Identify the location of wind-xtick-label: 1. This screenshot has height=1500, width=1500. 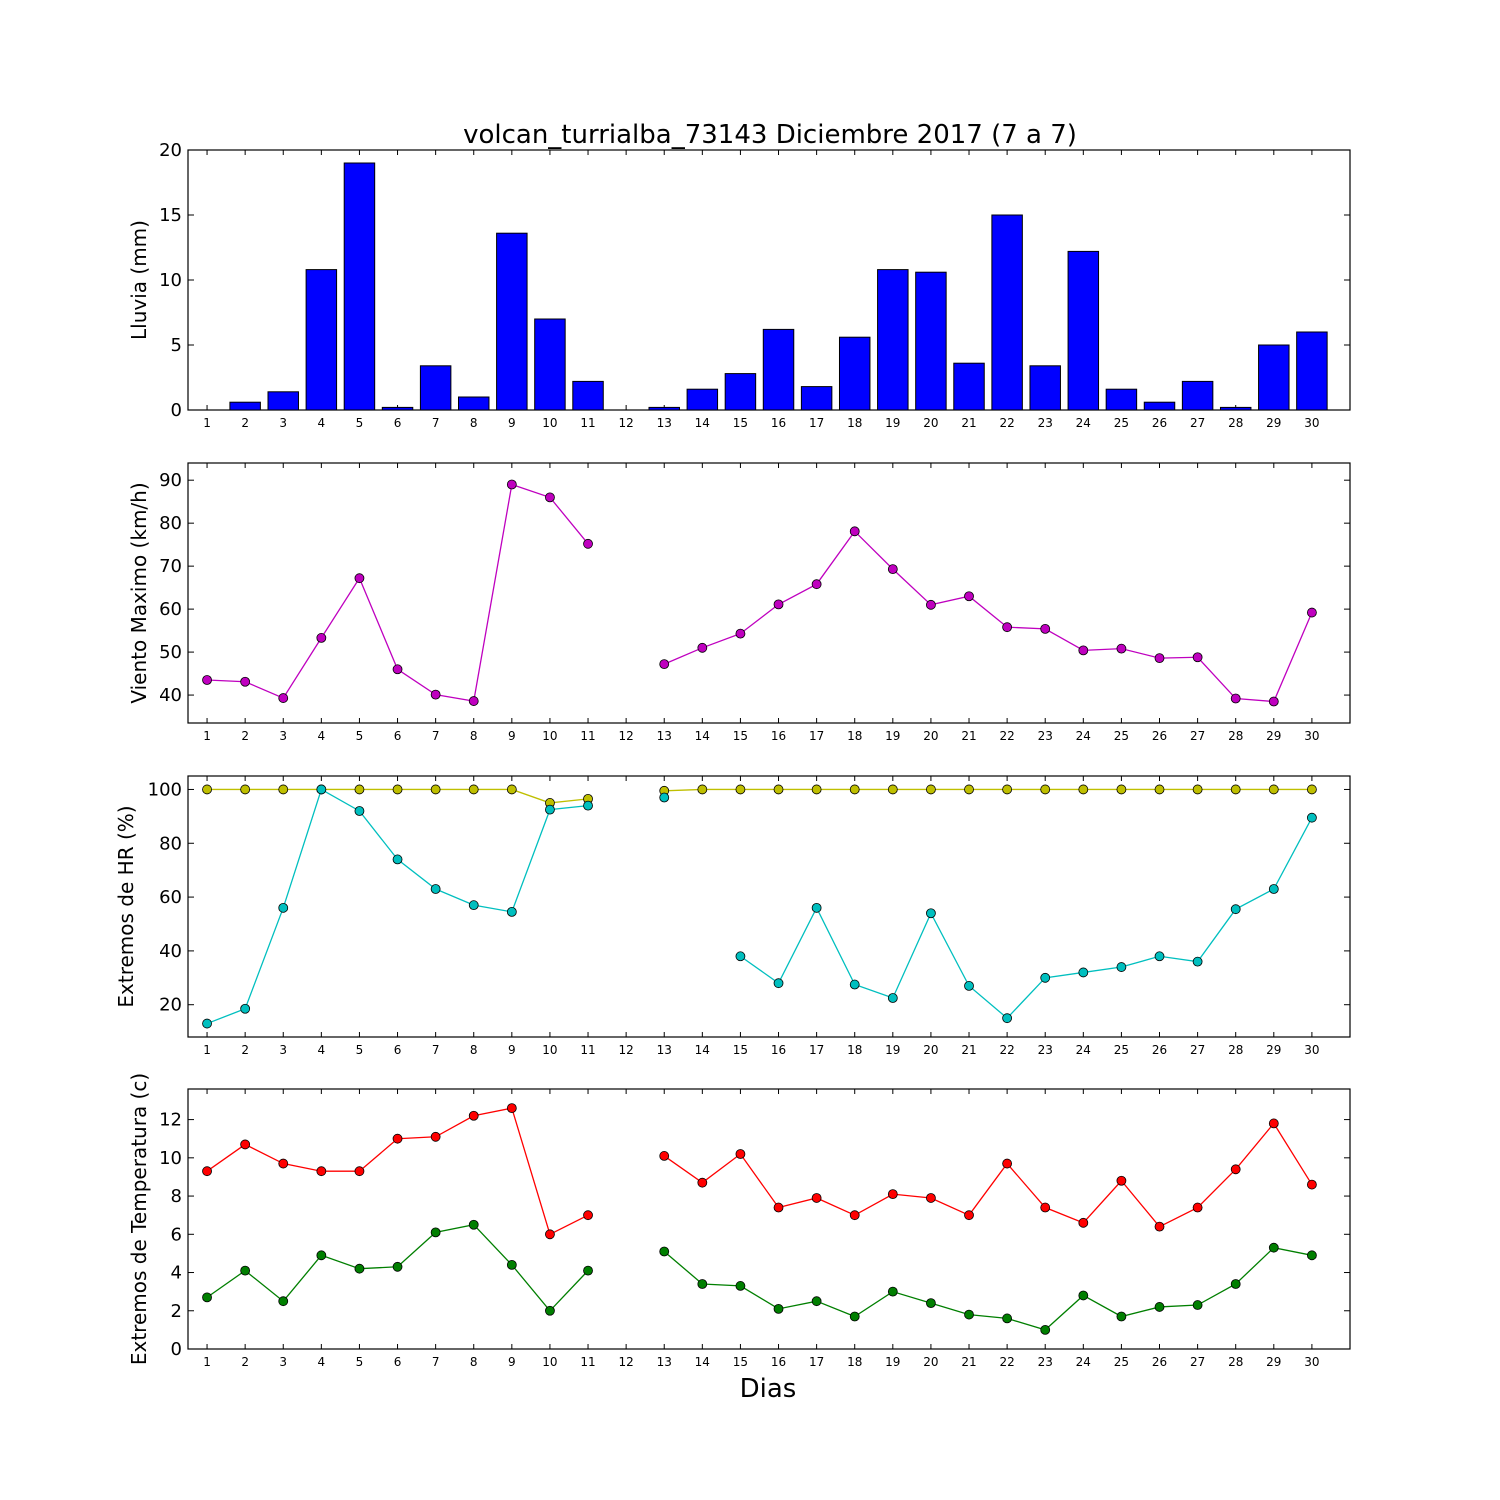
(207, 736).